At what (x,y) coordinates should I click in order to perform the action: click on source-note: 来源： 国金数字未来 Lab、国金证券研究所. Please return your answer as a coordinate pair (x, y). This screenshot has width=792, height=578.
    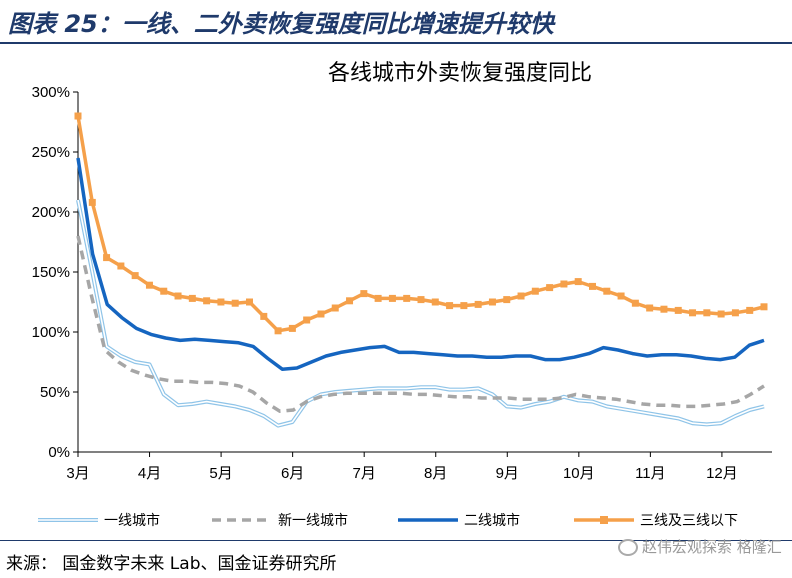
    Looking at the image, I should click on (171, 564).